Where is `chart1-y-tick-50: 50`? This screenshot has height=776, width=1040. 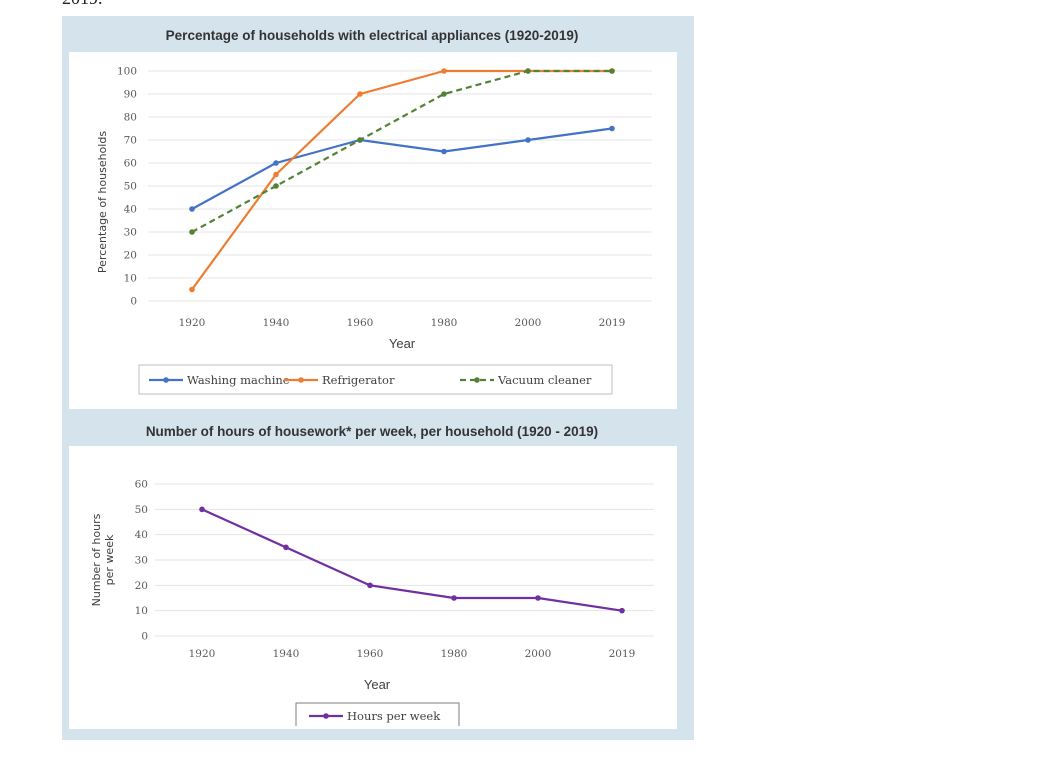 chart1-y-tick-50: 50 is located at coordinates (130, 187).